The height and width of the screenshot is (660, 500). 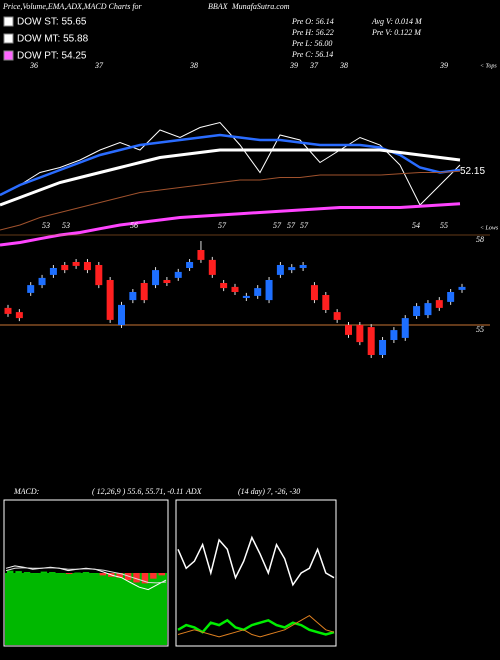 What do you see at coordinates (416, 225) in the screenshot?
I see `bottom-label: 54` at bounding box center [416, 225].